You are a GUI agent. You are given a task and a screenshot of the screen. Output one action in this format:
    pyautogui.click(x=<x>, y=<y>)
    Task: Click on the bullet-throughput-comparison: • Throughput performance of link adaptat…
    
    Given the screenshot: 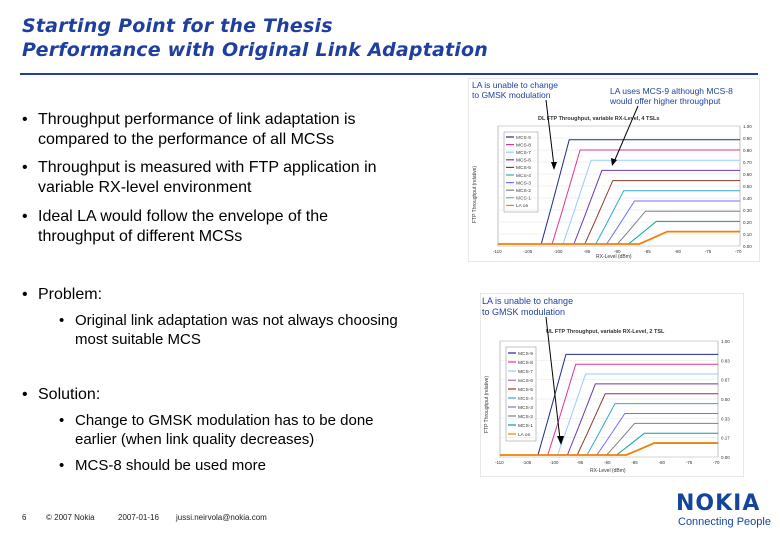 What is the action you would take?
    pyautogui.click(x=232, y=130)
    